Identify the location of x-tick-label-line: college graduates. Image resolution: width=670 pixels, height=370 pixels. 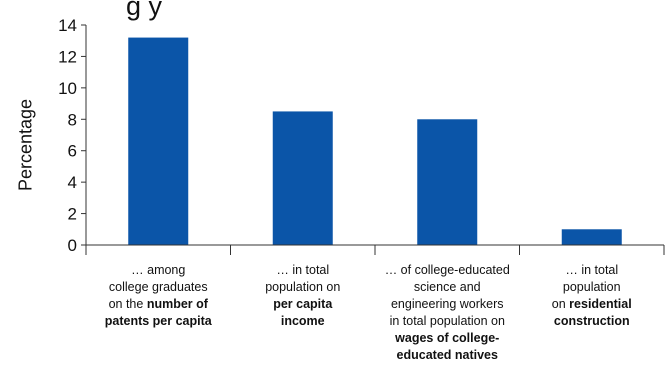
(158, 287).